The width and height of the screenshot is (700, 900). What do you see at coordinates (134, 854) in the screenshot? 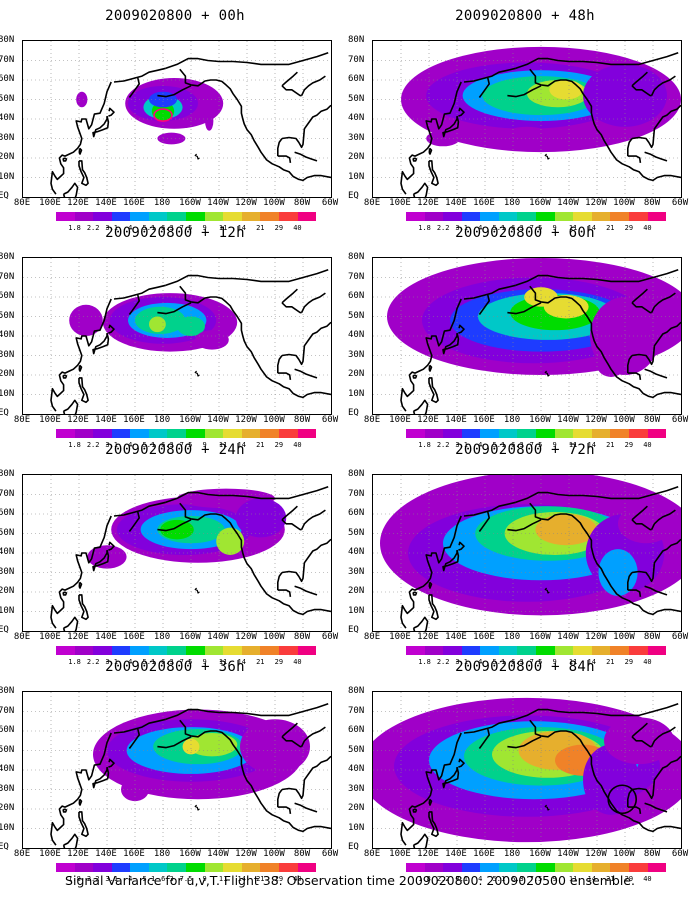
I see `lon-tick-label: 160E` at bounding box center [134, 854].